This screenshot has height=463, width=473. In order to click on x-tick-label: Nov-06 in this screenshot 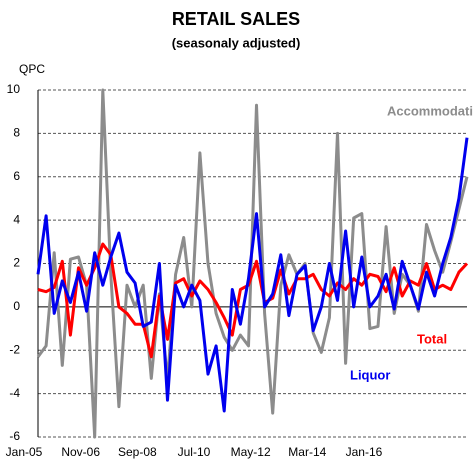, I will do `click(80, 452)`.